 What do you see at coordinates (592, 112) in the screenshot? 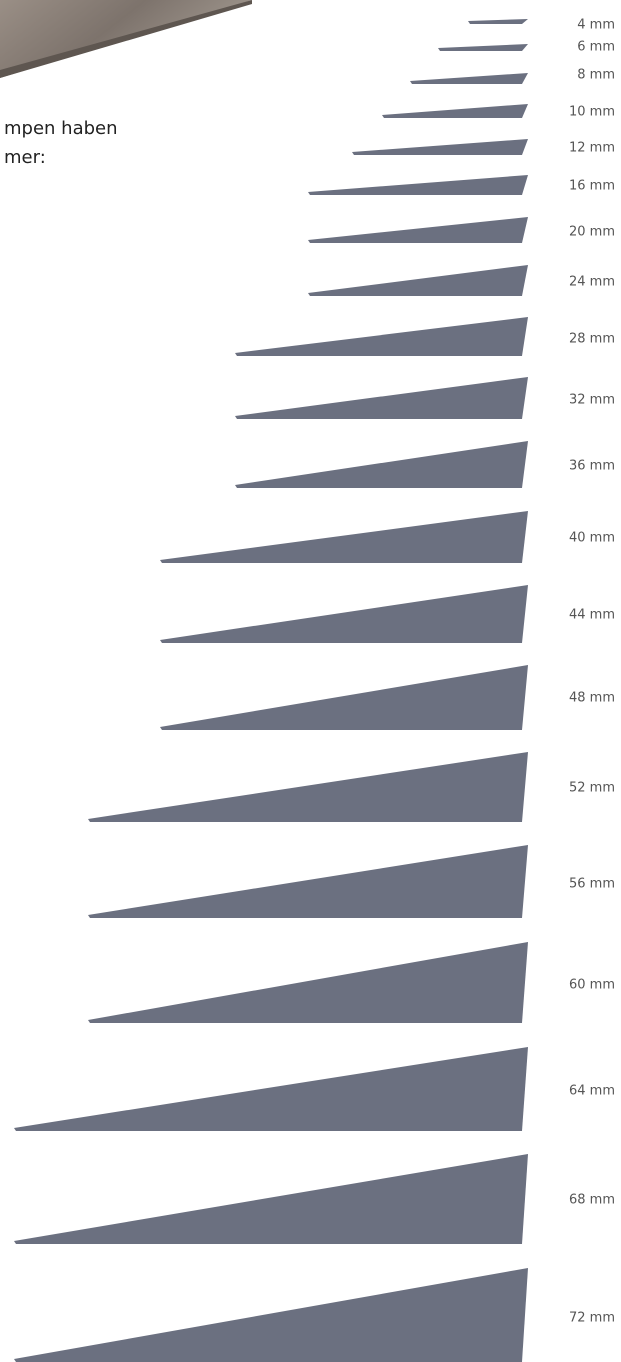
I see `size-label: 10 mm` at bounding box center [592, 112].